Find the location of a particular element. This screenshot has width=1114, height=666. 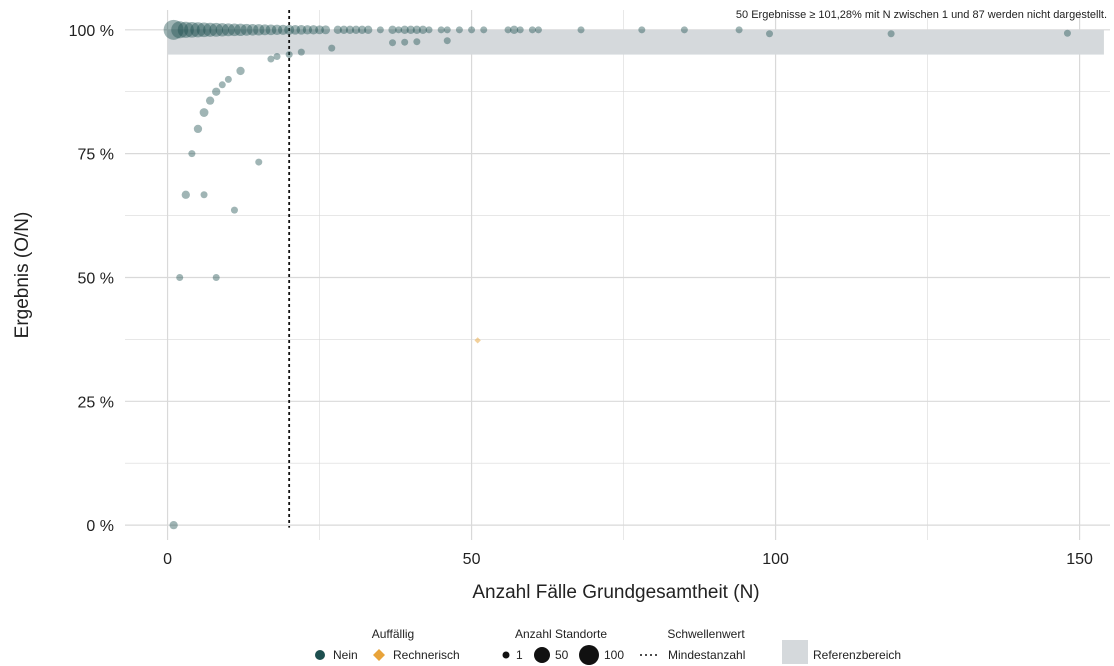

legend-swatch-nein is located at coordinates (320, 655).